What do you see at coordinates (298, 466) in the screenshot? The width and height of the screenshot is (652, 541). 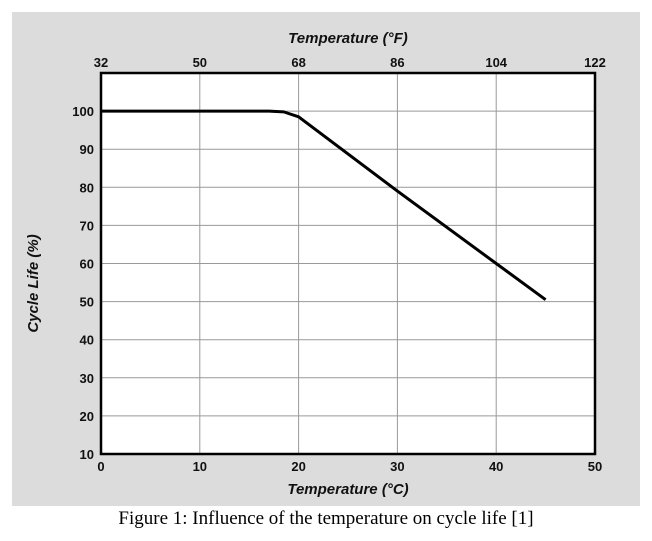 I see `x-tick-label: 20` at bounding box center [298, 466].